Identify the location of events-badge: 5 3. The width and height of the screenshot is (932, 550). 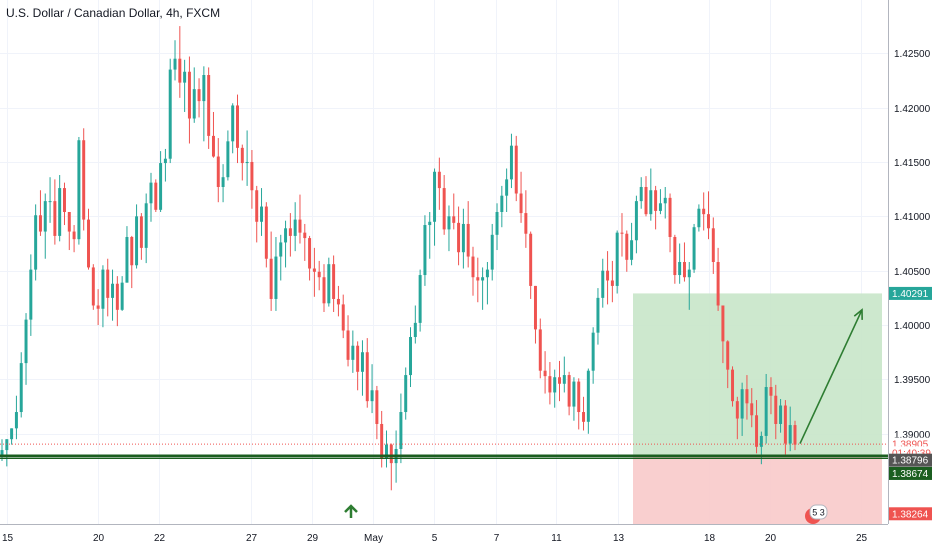
(816, 514).